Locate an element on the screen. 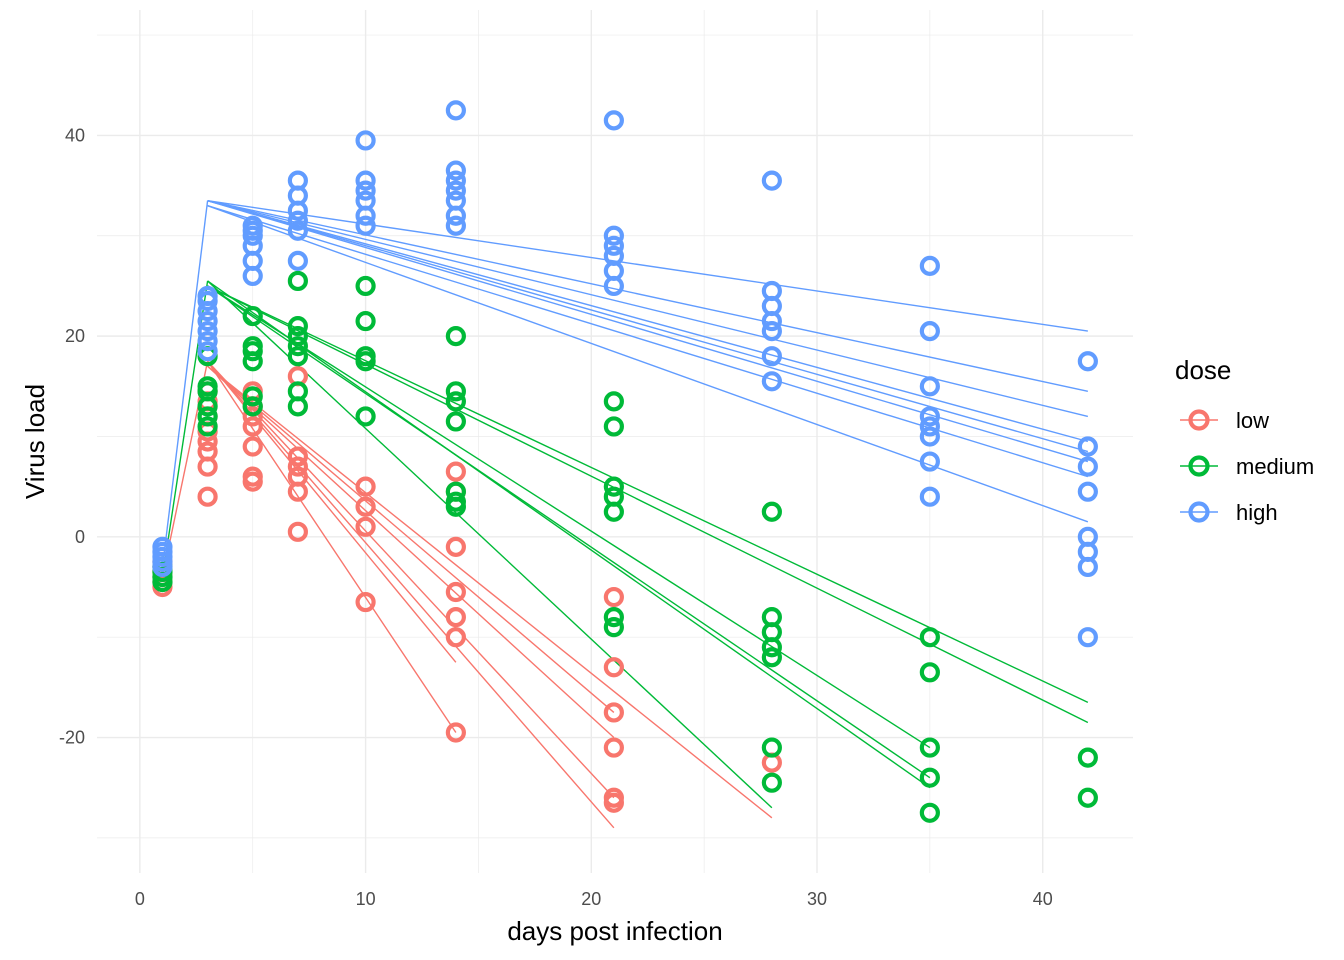 The width and height of the screenshot is (1344, 960). x-tick-label: 20 is located at coordinates (591, 899).